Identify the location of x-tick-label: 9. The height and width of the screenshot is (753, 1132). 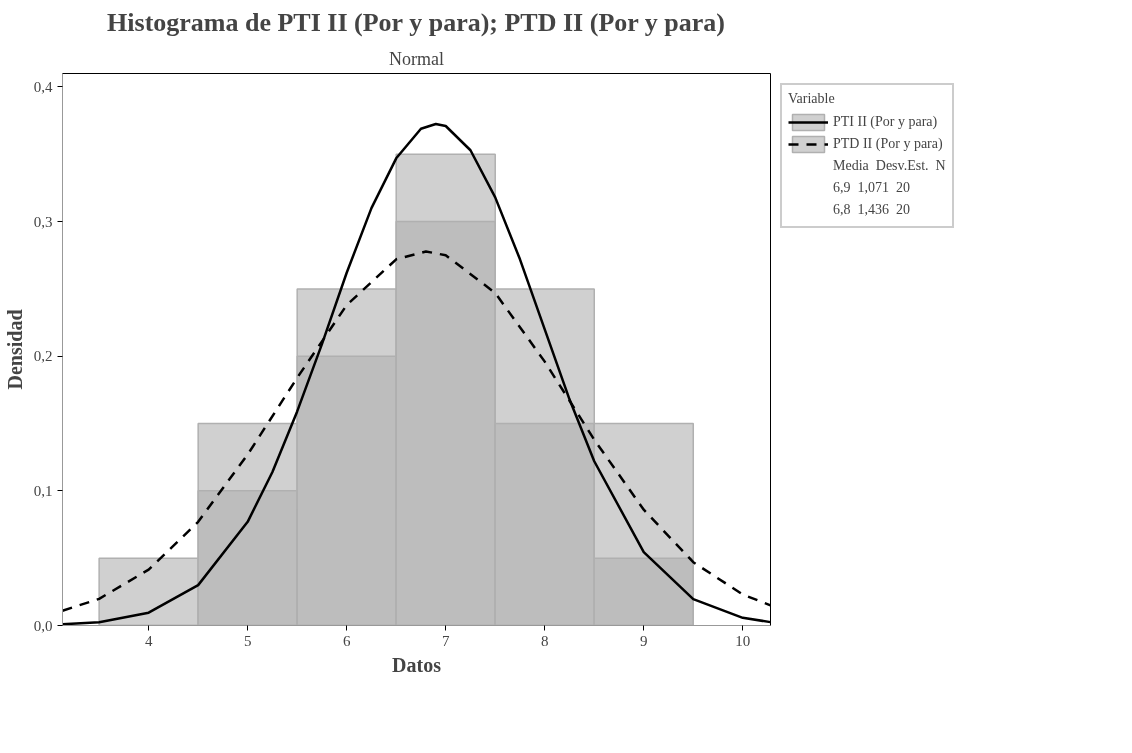
(644, 640).